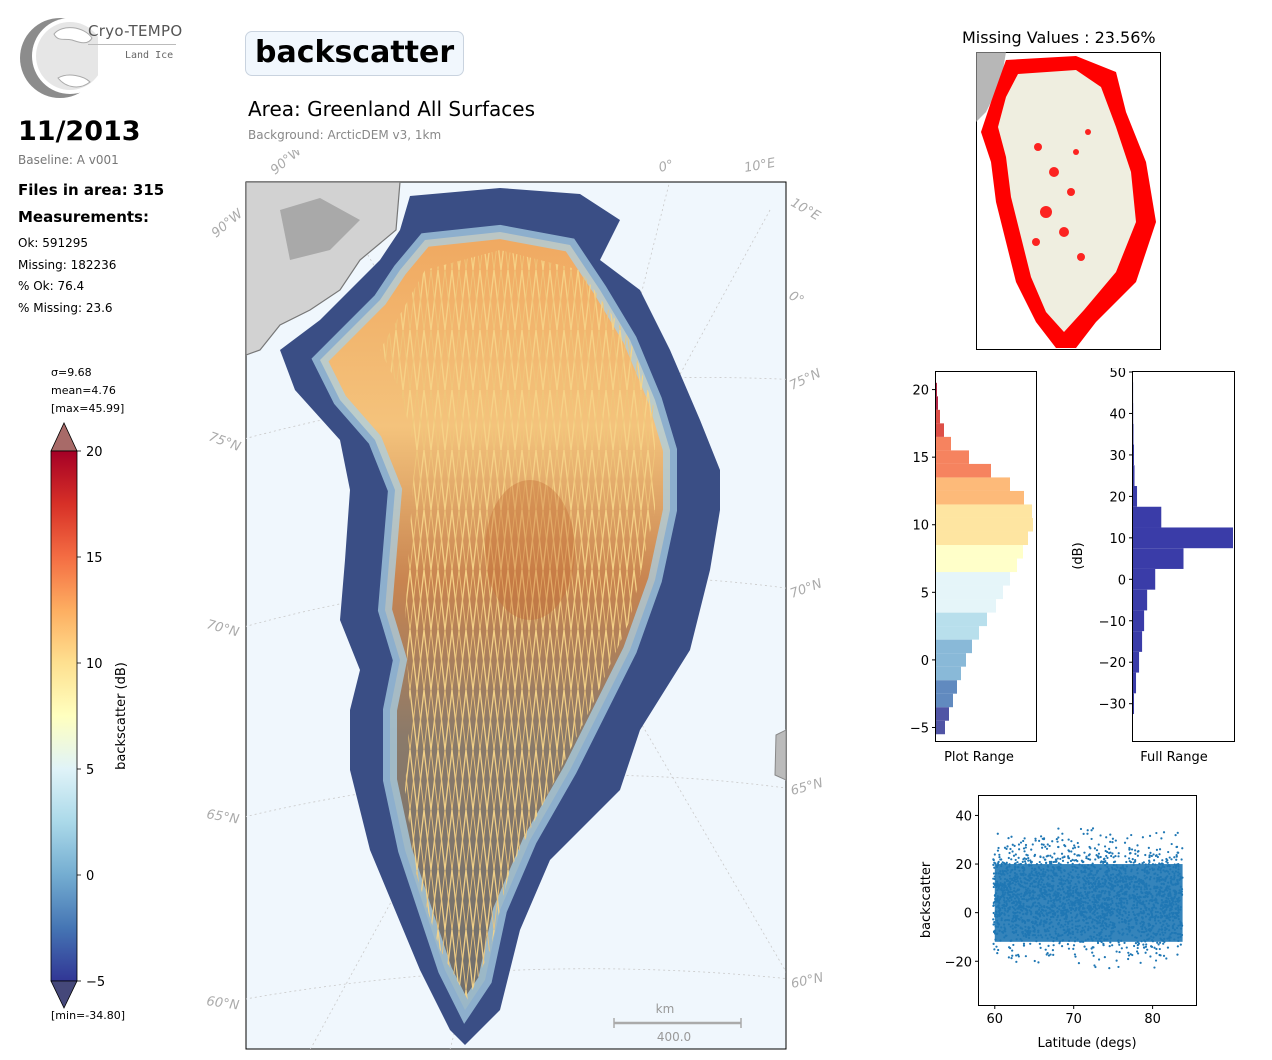  I want to click on colorbar-sigma: σ=9.68, so click(71, 372).